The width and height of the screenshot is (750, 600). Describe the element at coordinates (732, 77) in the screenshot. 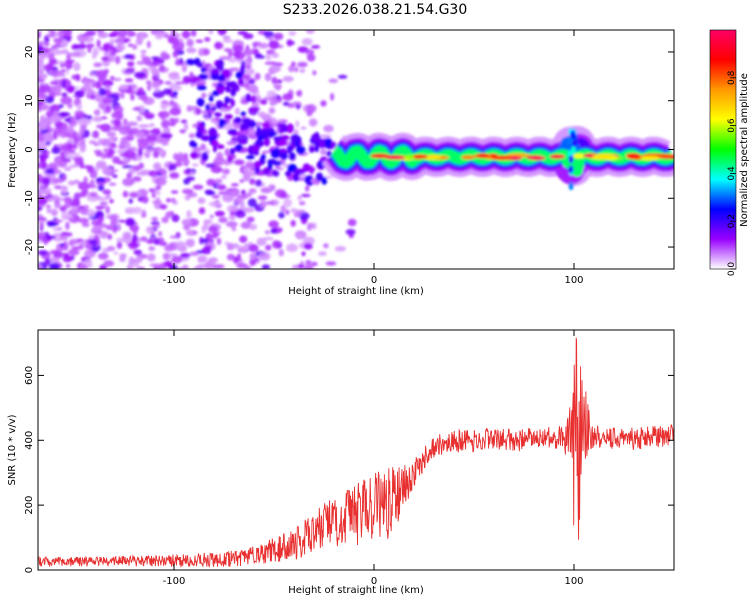

I see `colorbar-tick-label: 0.8` at that location.